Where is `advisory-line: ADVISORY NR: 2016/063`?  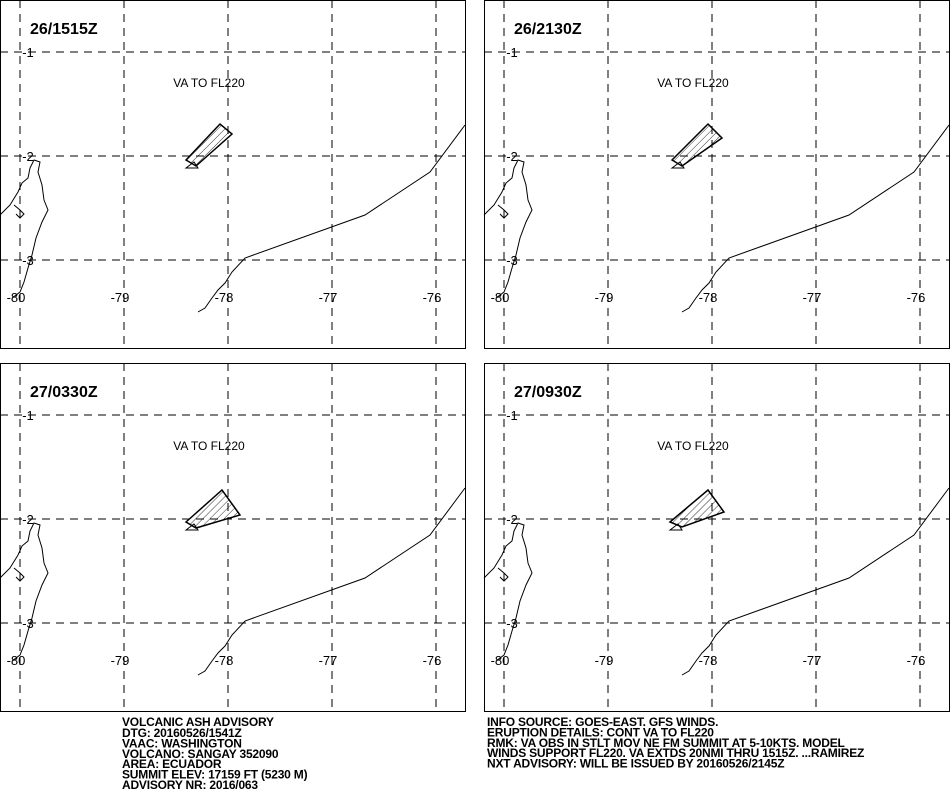 advisory-line: ADVISORY NR: 2016/063 is located at coordinates (190, 785).